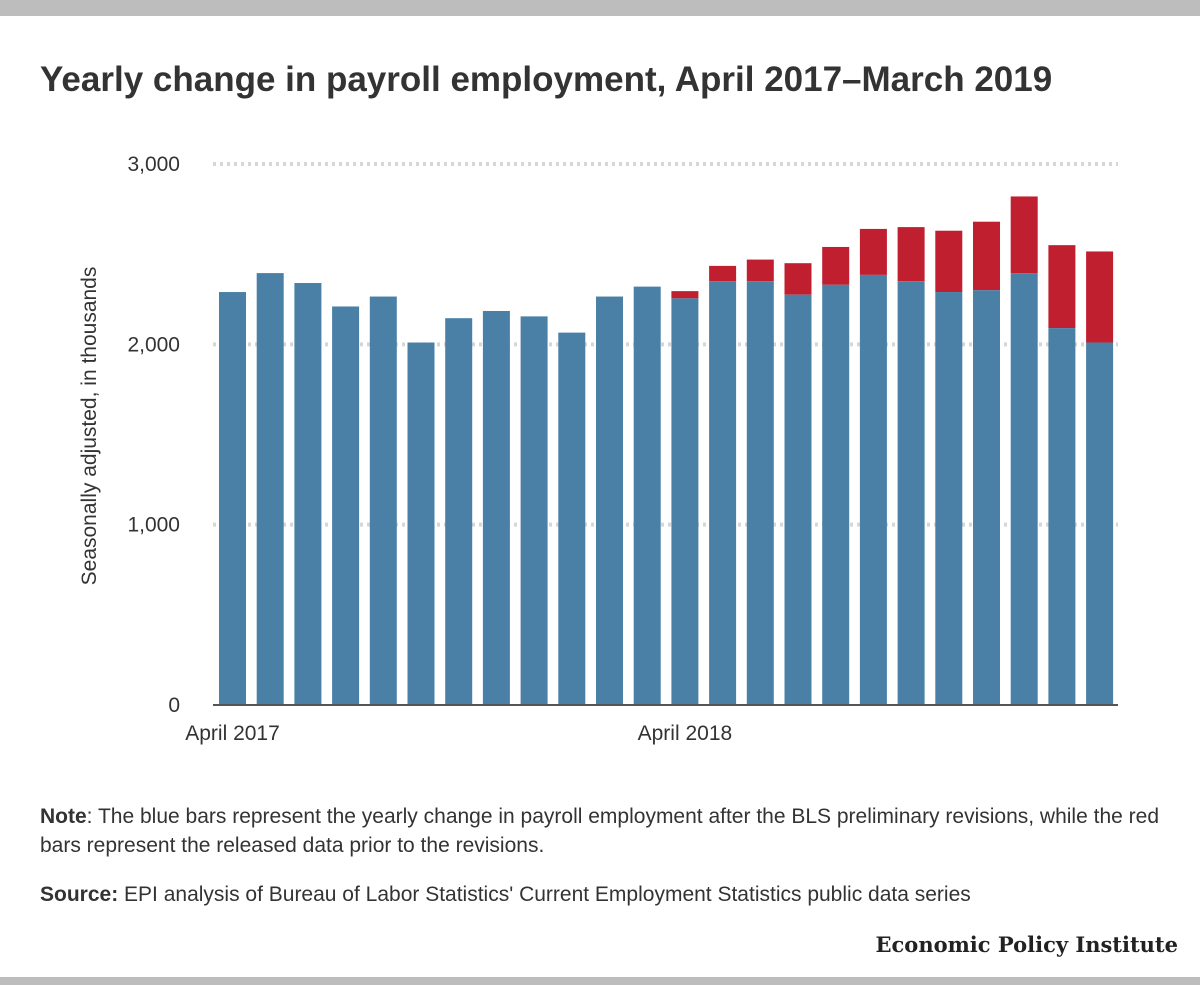  I want to click on note-label: Note, so click(63, 816).